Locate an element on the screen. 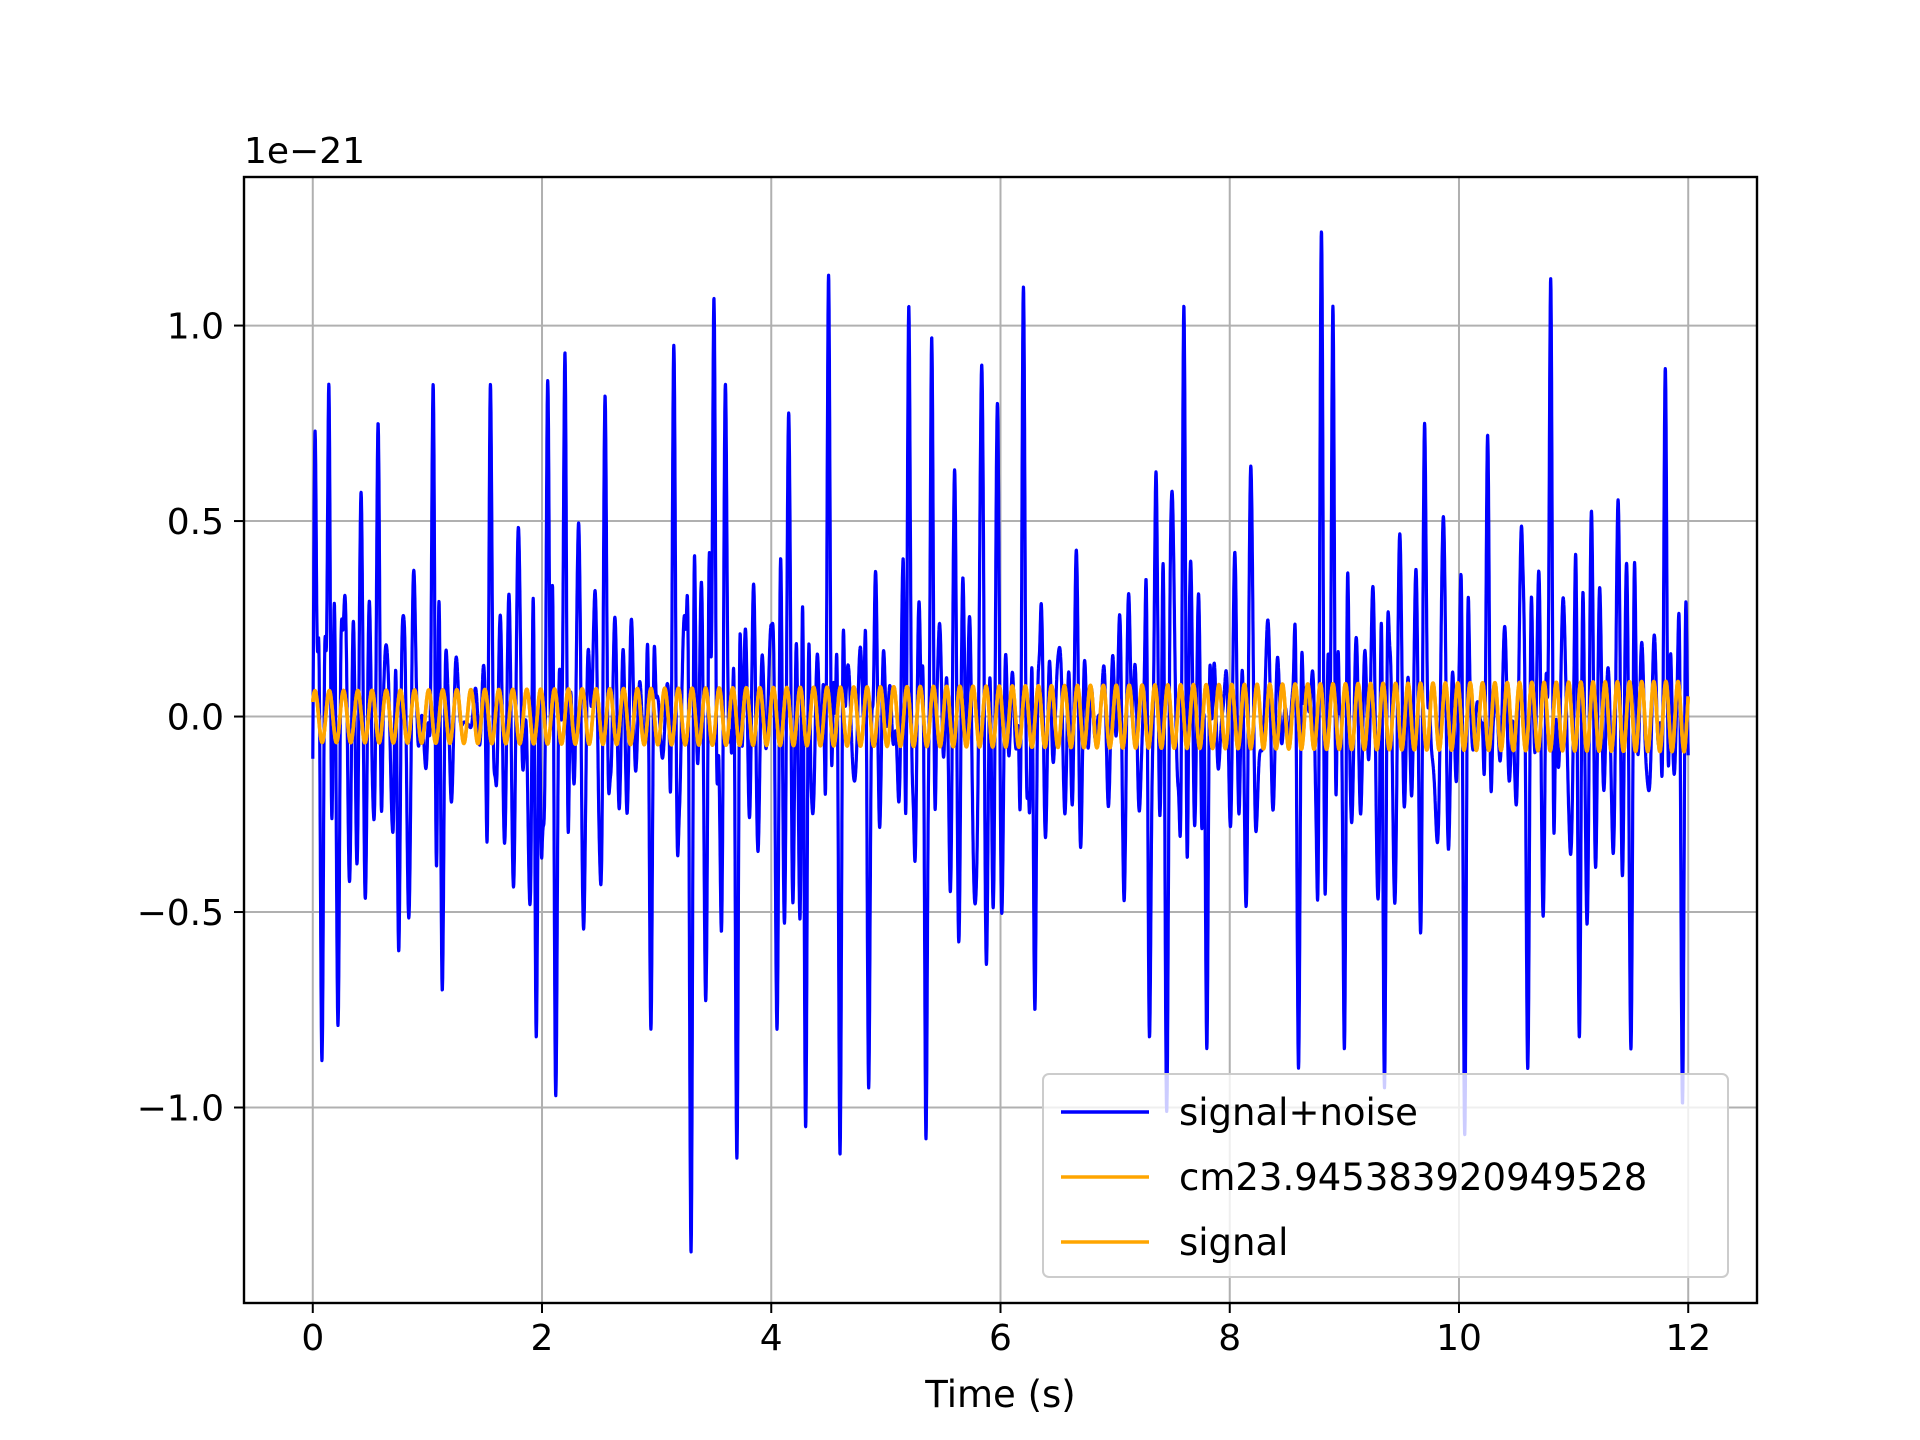 Image resolution: width=1920 pixels, height=1440 pixels. series-line-signal is located at coordinates (1000, 716).